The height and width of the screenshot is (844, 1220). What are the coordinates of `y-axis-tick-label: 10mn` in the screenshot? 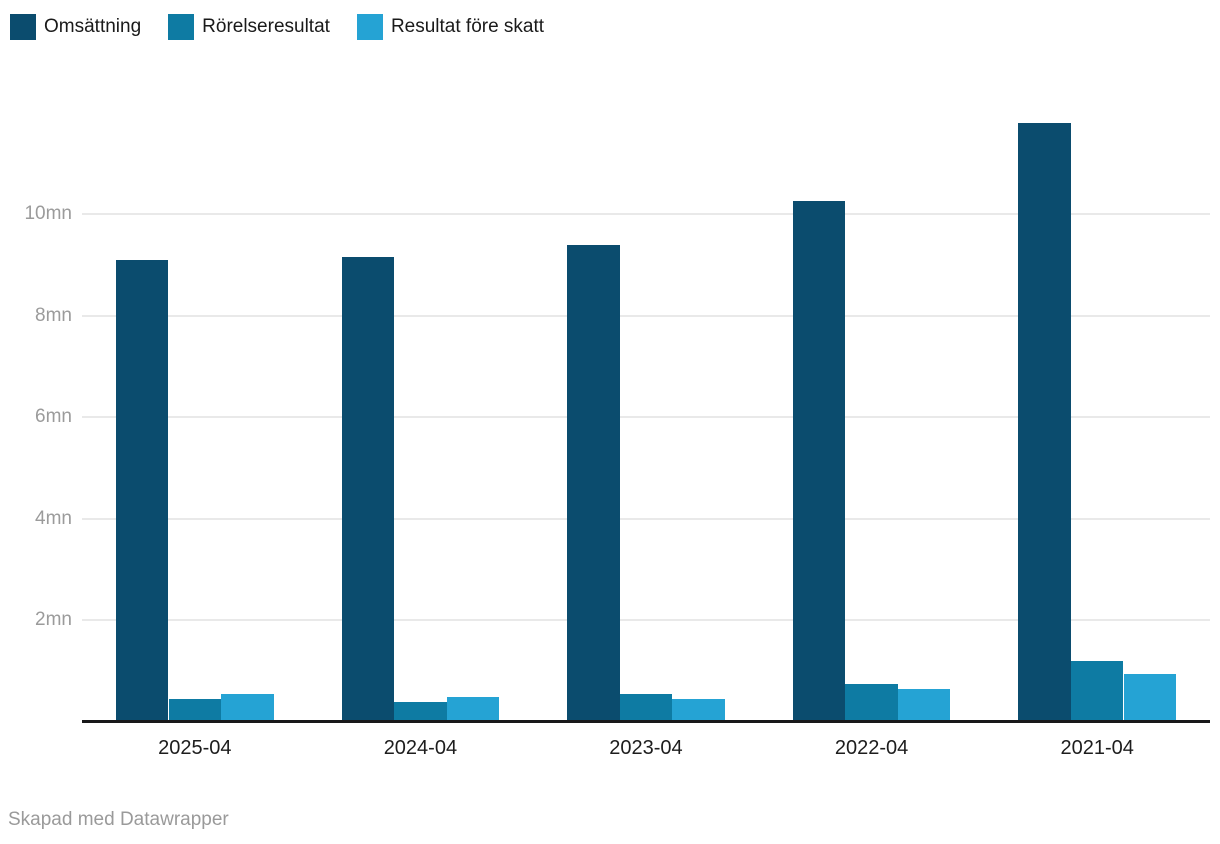 It's located at (48, 214).